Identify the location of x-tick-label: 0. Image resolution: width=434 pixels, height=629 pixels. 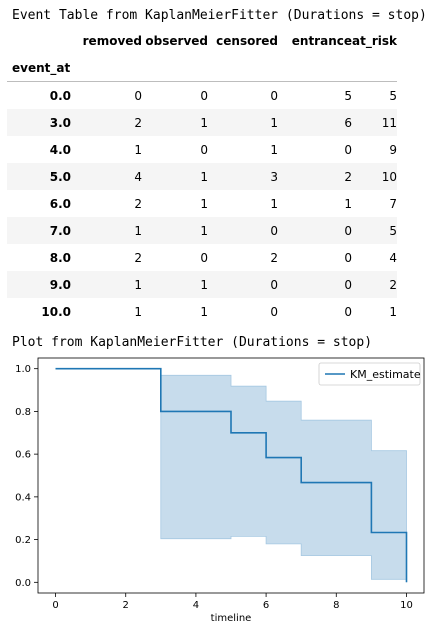
(55, 605).